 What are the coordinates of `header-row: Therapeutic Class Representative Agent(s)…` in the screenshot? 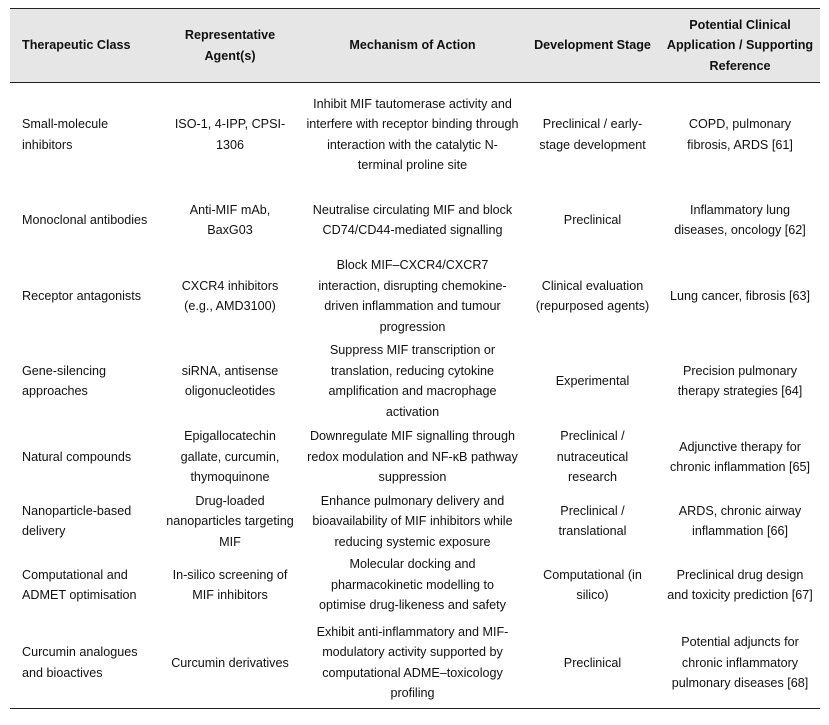 It's located at (415, 45).